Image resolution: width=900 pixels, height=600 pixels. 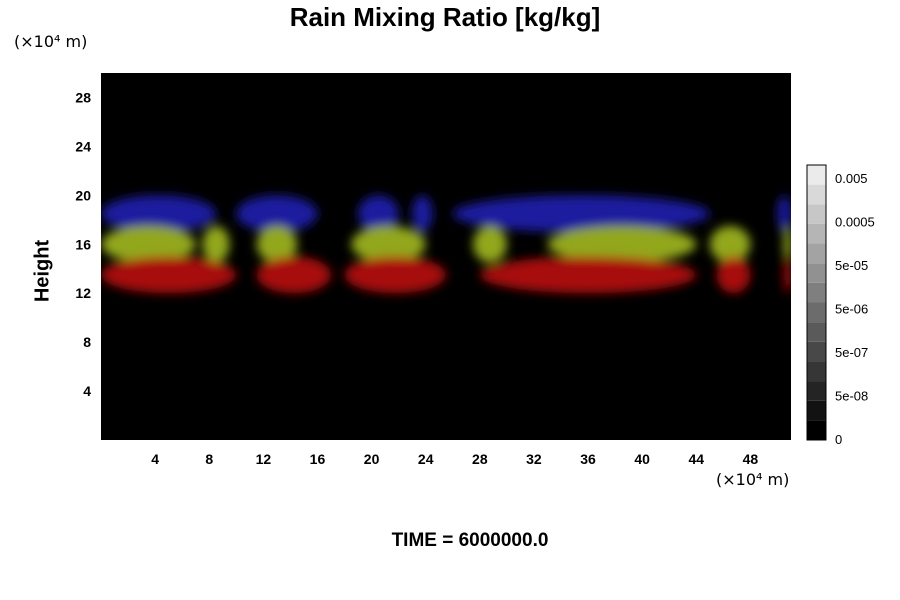 What do you see at coordinates (264, 459) in the screenshot?
I see `x-tick-label: 12` at bounding box center [264, 459].